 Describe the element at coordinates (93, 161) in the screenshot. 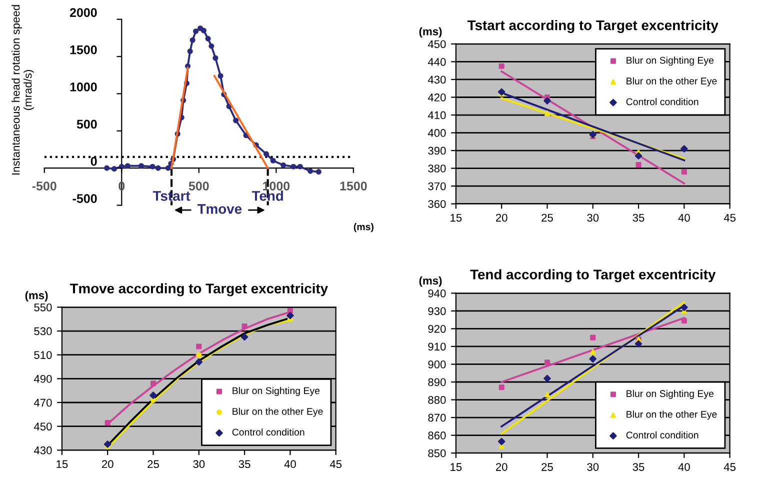

I see `y-tick-label: 0` at that location.